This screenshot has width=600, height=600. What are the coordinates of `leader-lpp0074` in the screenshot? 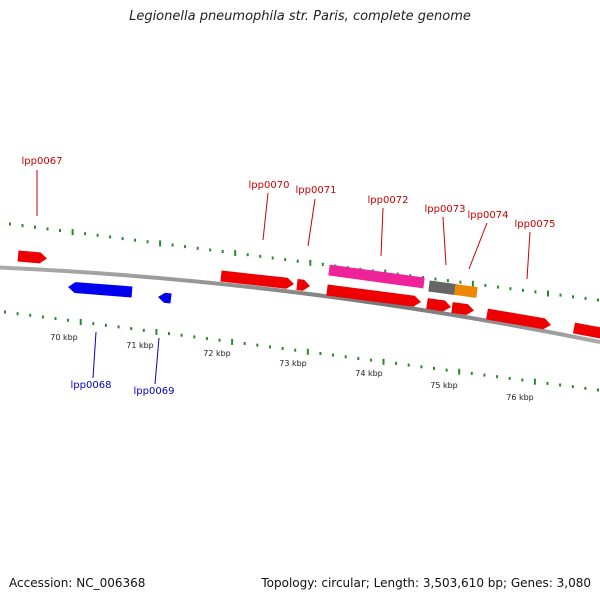 It's located at (478, 246).